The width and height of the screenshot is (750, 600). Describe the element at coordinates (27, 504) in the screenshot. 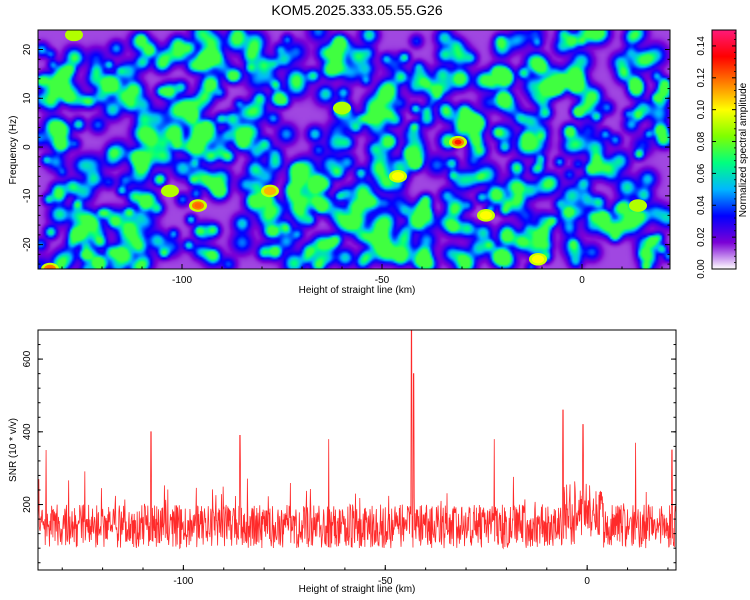

I see `y-tick-label: 200` at that location.